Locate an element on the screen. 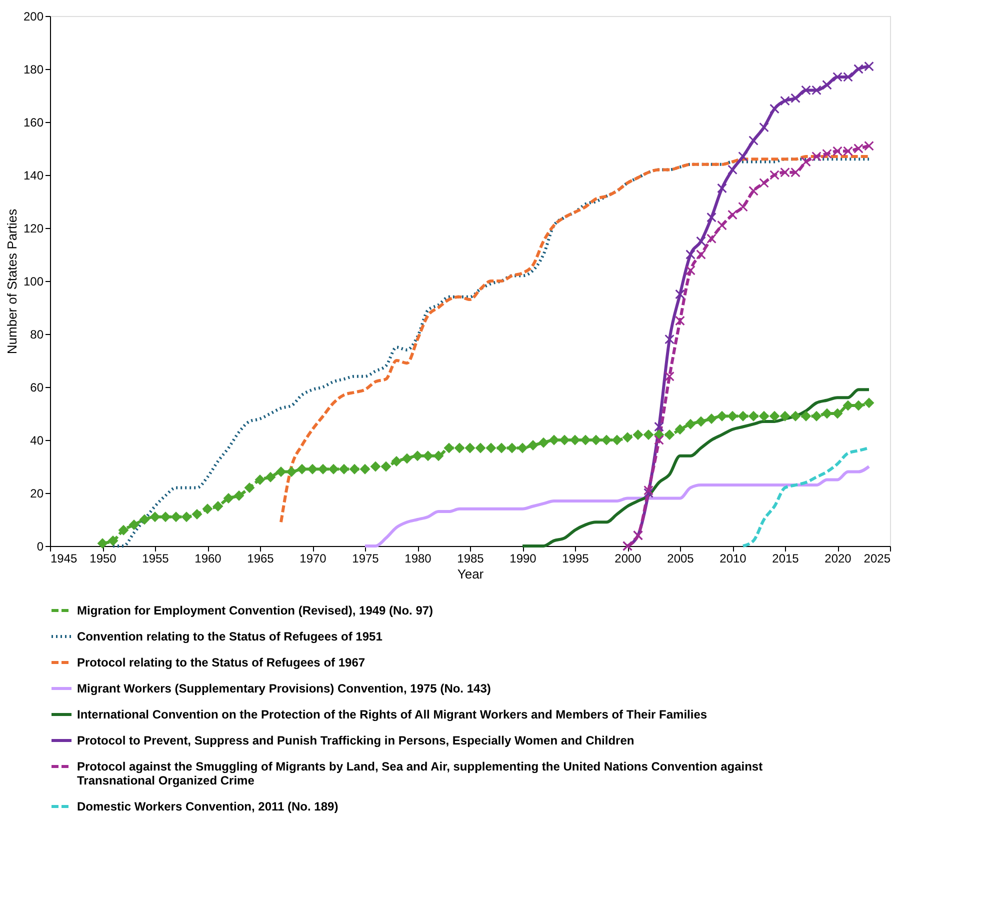 This screenshot has width=981, height=913. x-tick-label: 1985 is located at coordinates (470, 559).